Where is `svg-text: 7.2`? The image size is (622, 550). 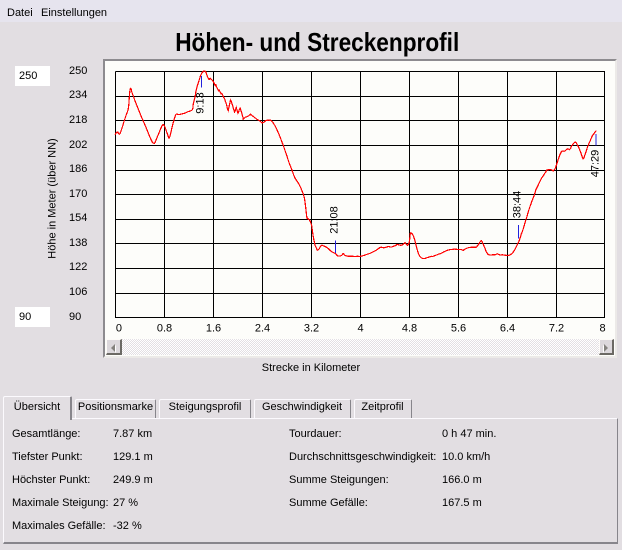
svg-text: 7.2 is located at coordinates (556, 329).